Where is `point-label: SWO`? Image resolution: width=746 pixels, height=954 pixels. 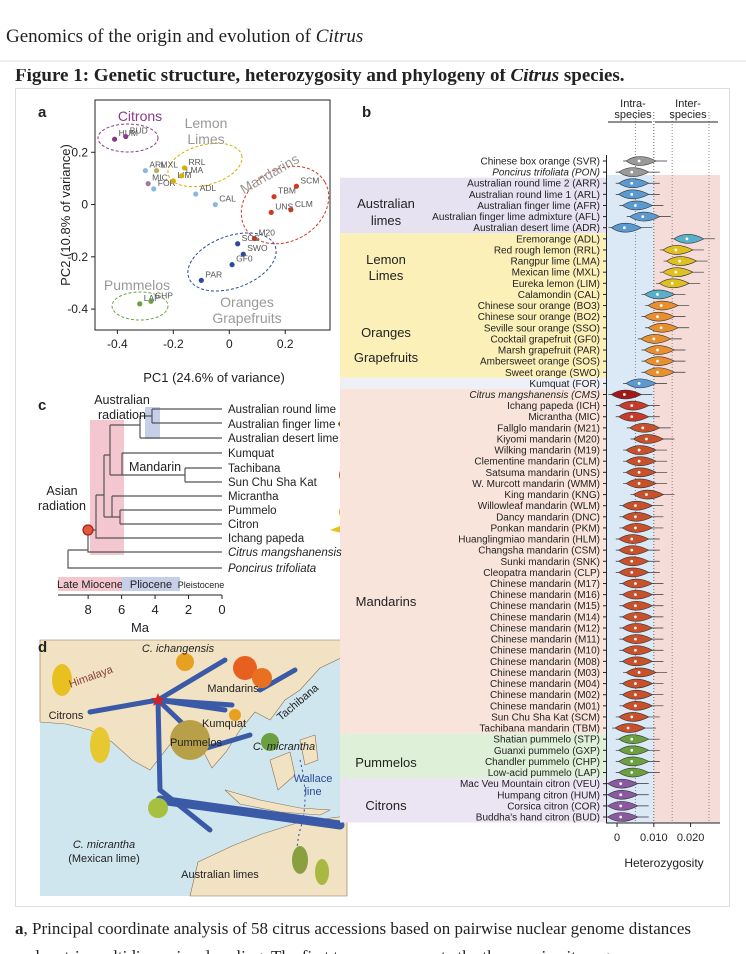
point-label: SWO is located at coordinates (257, 248).